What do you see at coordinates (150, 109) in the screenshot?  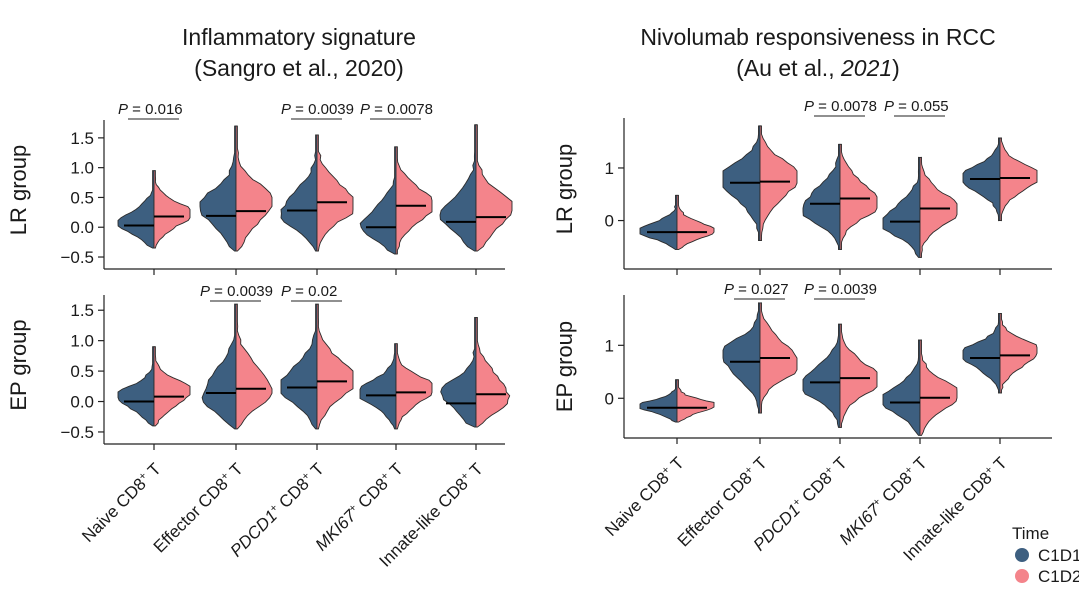 I see `p-value-annotation: P = 0.016` at bounding box center [150, 109].